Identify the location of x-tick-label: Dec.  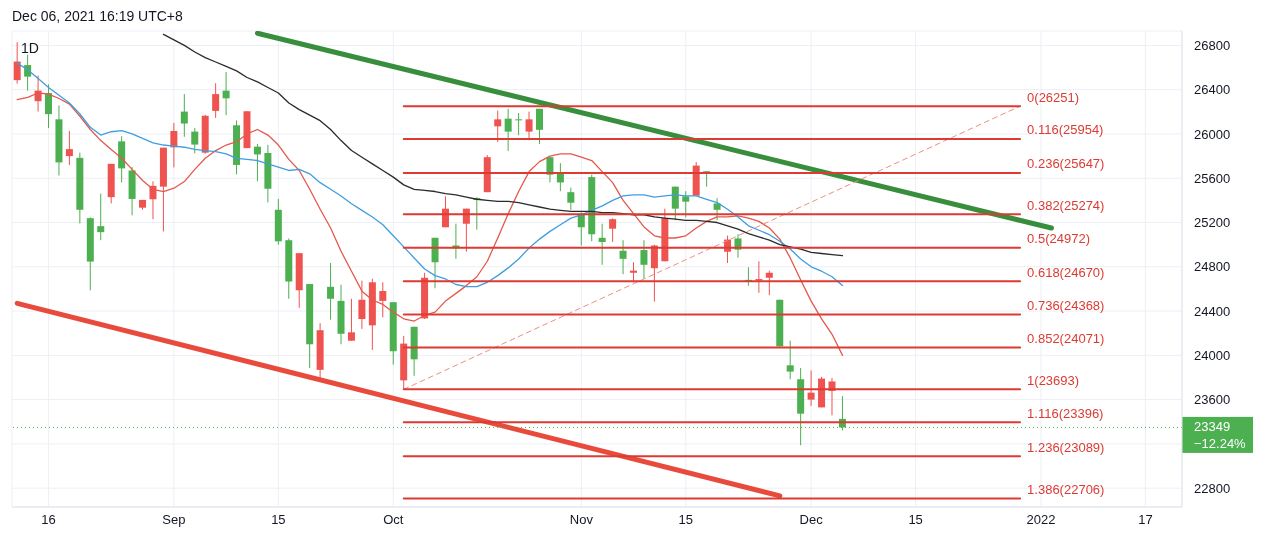
(811, 520).